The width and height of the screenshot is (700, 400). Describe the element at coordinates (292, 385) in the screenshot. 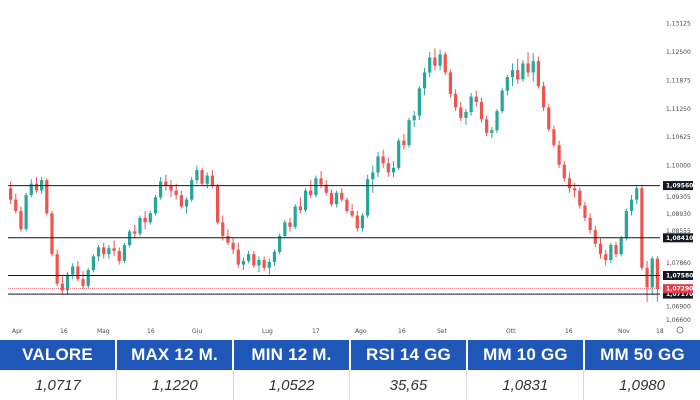

I see `stats-value-min-12m: 1,0522` at that location.